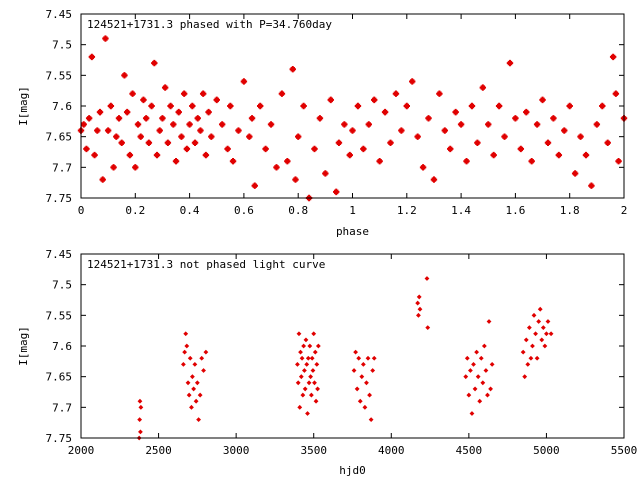 Image resolution: width=640 pixels, height=480 pixels. What do you see at coordinates (352, 470) in the screenshot?
I see `unphased-plot-x-axis-label: hjd0` at bounding box center [352, 470].